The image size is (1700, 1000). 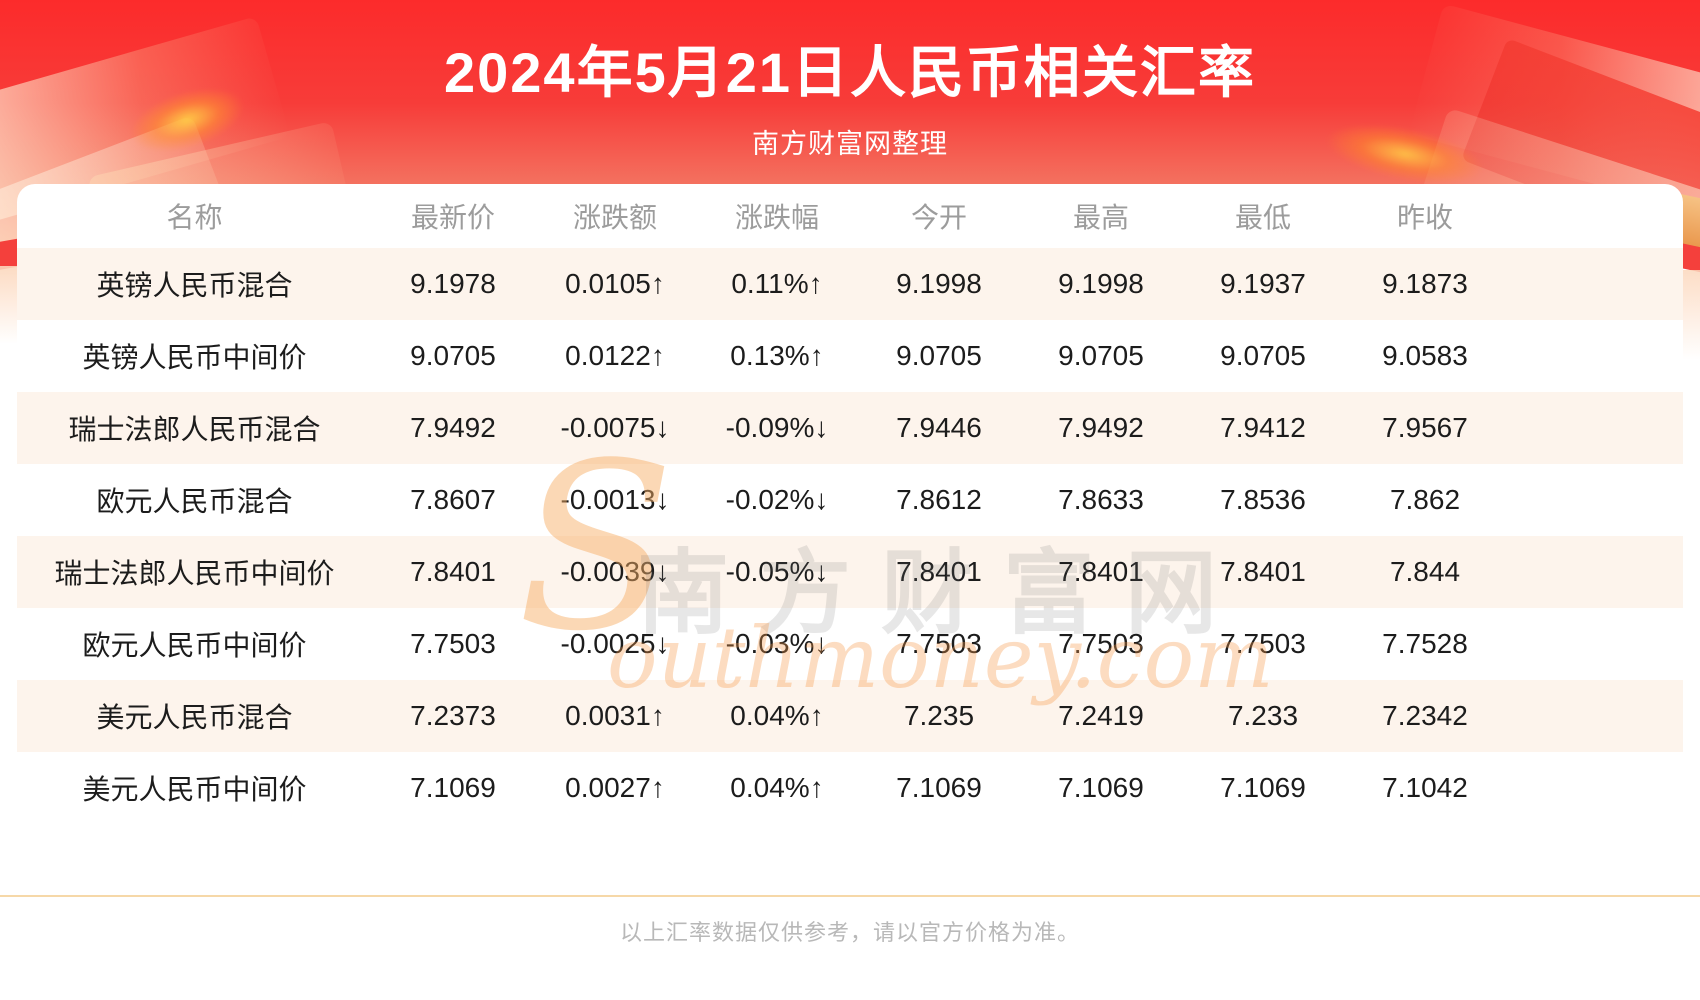 What do you see at coordinates (614, 217) in the screenshot?
I see `col-header-2: 涨跌额` at bounding box center [614, 217].